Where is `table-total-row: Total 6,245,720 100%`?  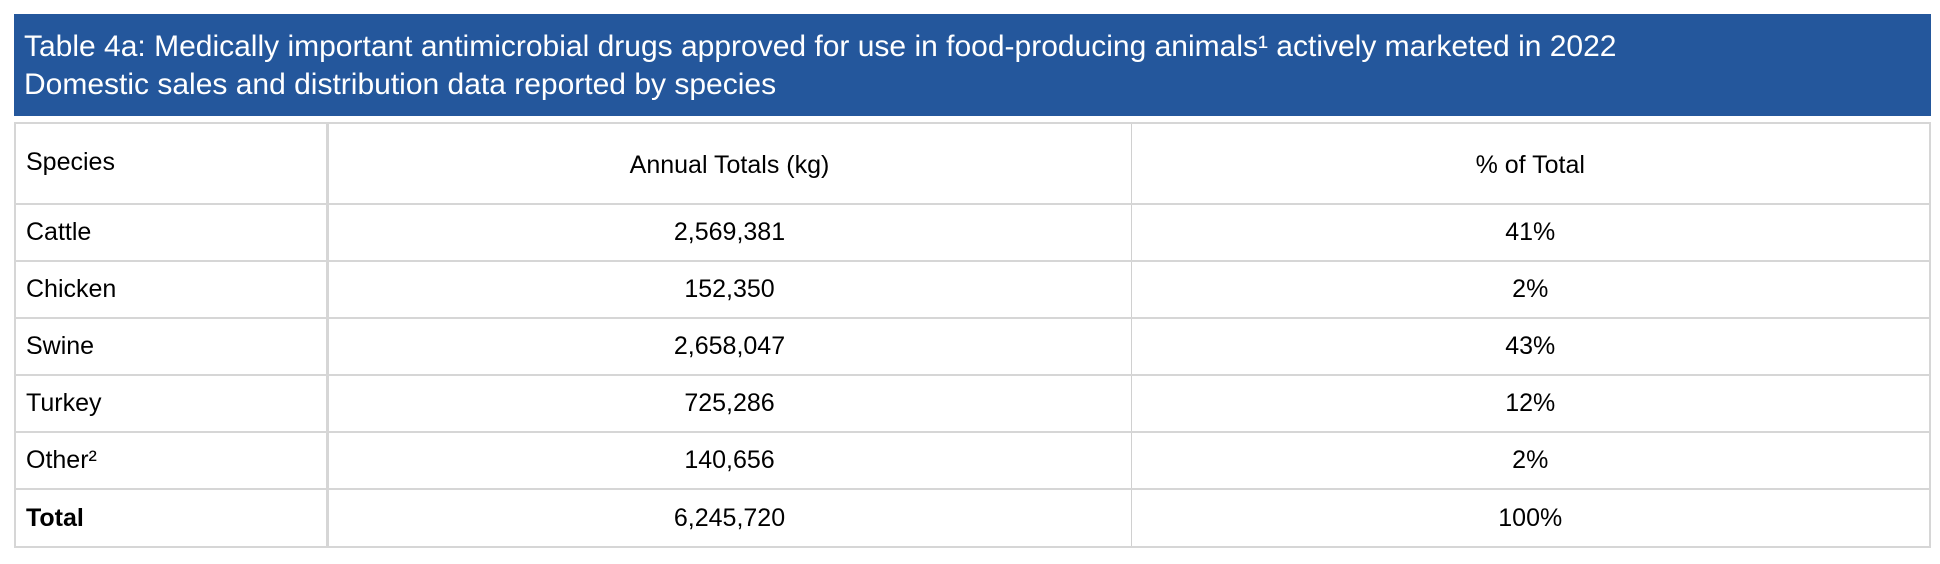 table-total-row: Total 6,245,720 100% is located at coordinates (972, 517).